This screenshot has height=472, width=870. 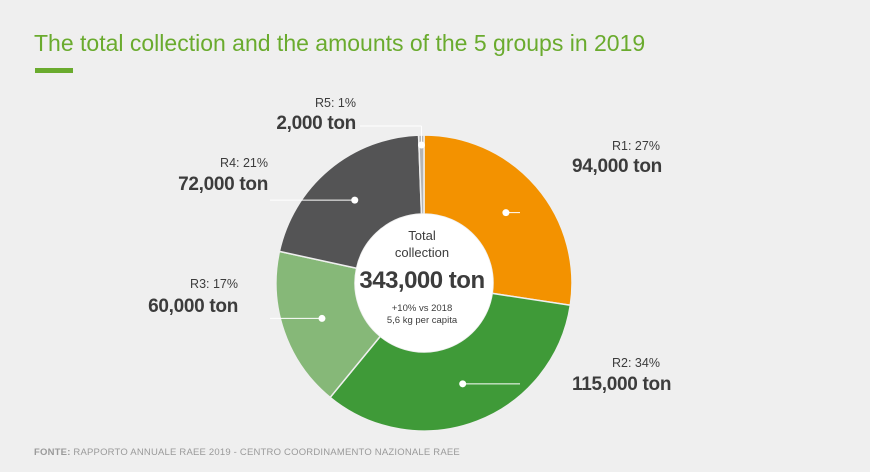 What do you see at coordinates (506, 213) in the screenshot?
I see `leader-dot-r1` at bounding box center [506, 213].